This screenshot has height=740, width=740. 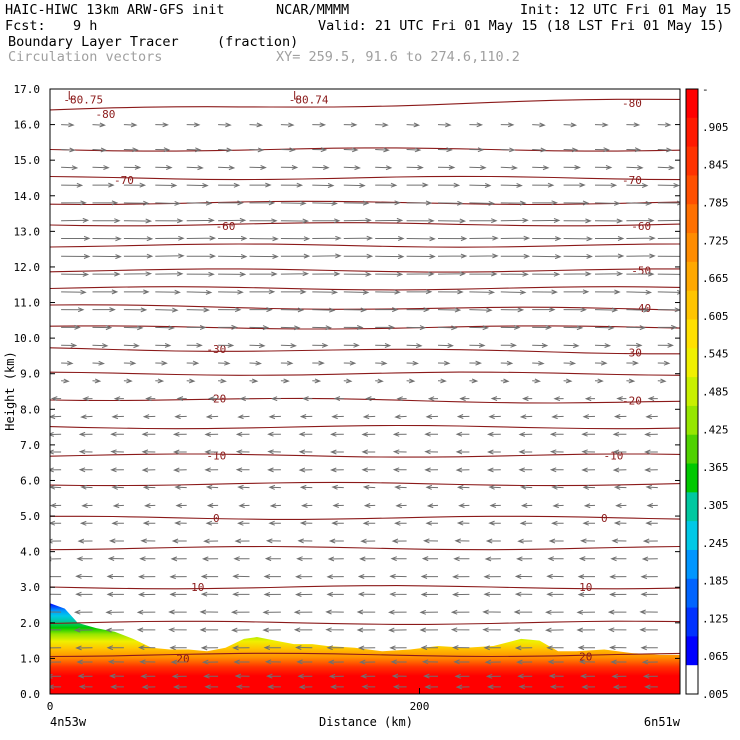 What do you see at coordinates (30, 374) in the screenshot?
I see `y-tick-label: 9.0` at bounding box center [30, 374].